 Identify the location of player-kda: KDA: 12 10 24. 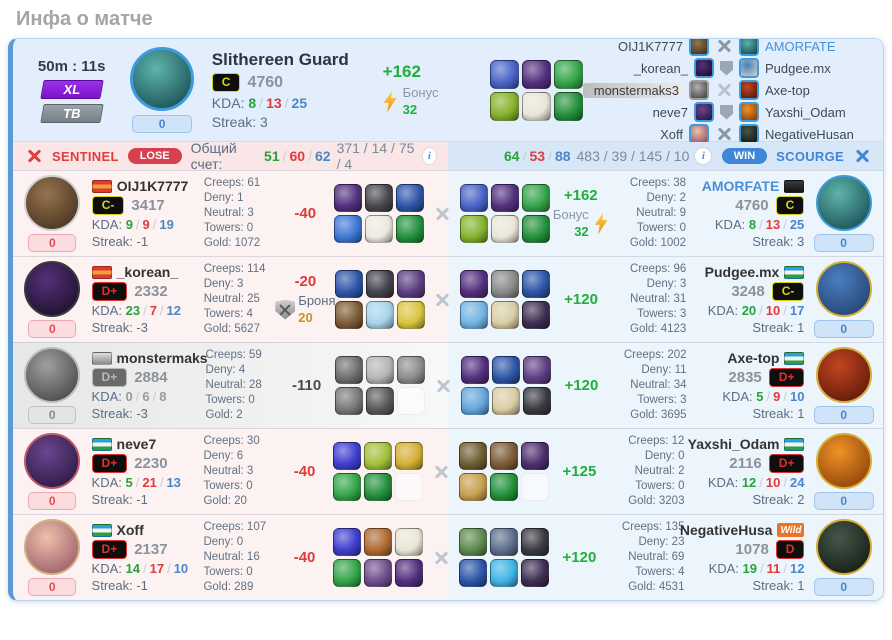
(756, 482).